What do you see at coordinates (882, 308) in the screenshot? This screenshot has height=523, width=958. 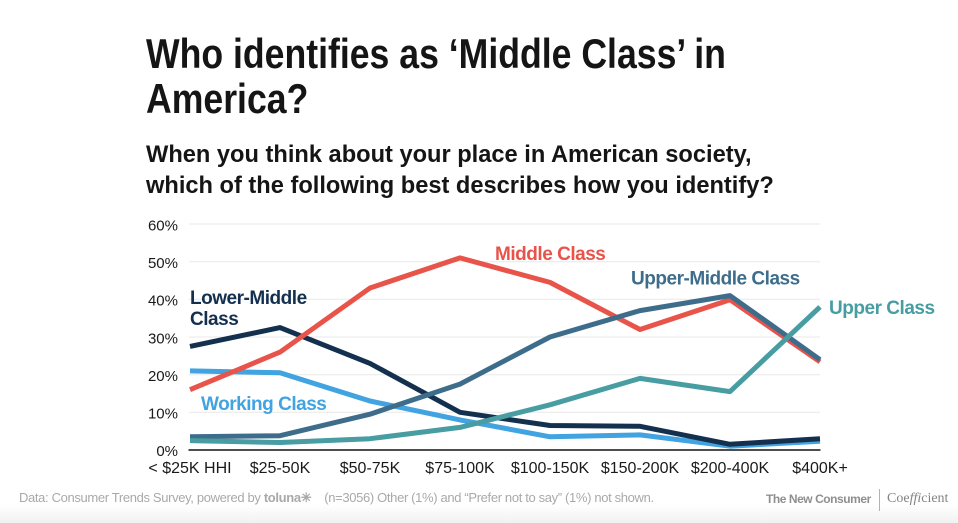 I see `svg-text: Upper Class` at bounding box center [882, 308].